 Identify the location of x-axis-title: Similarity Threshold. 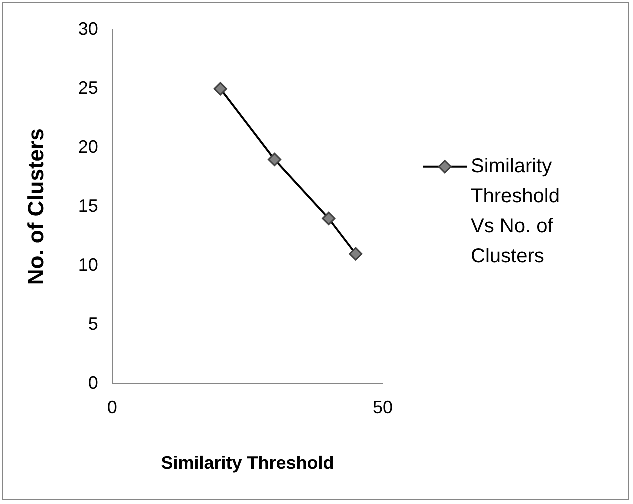
(247, 463).